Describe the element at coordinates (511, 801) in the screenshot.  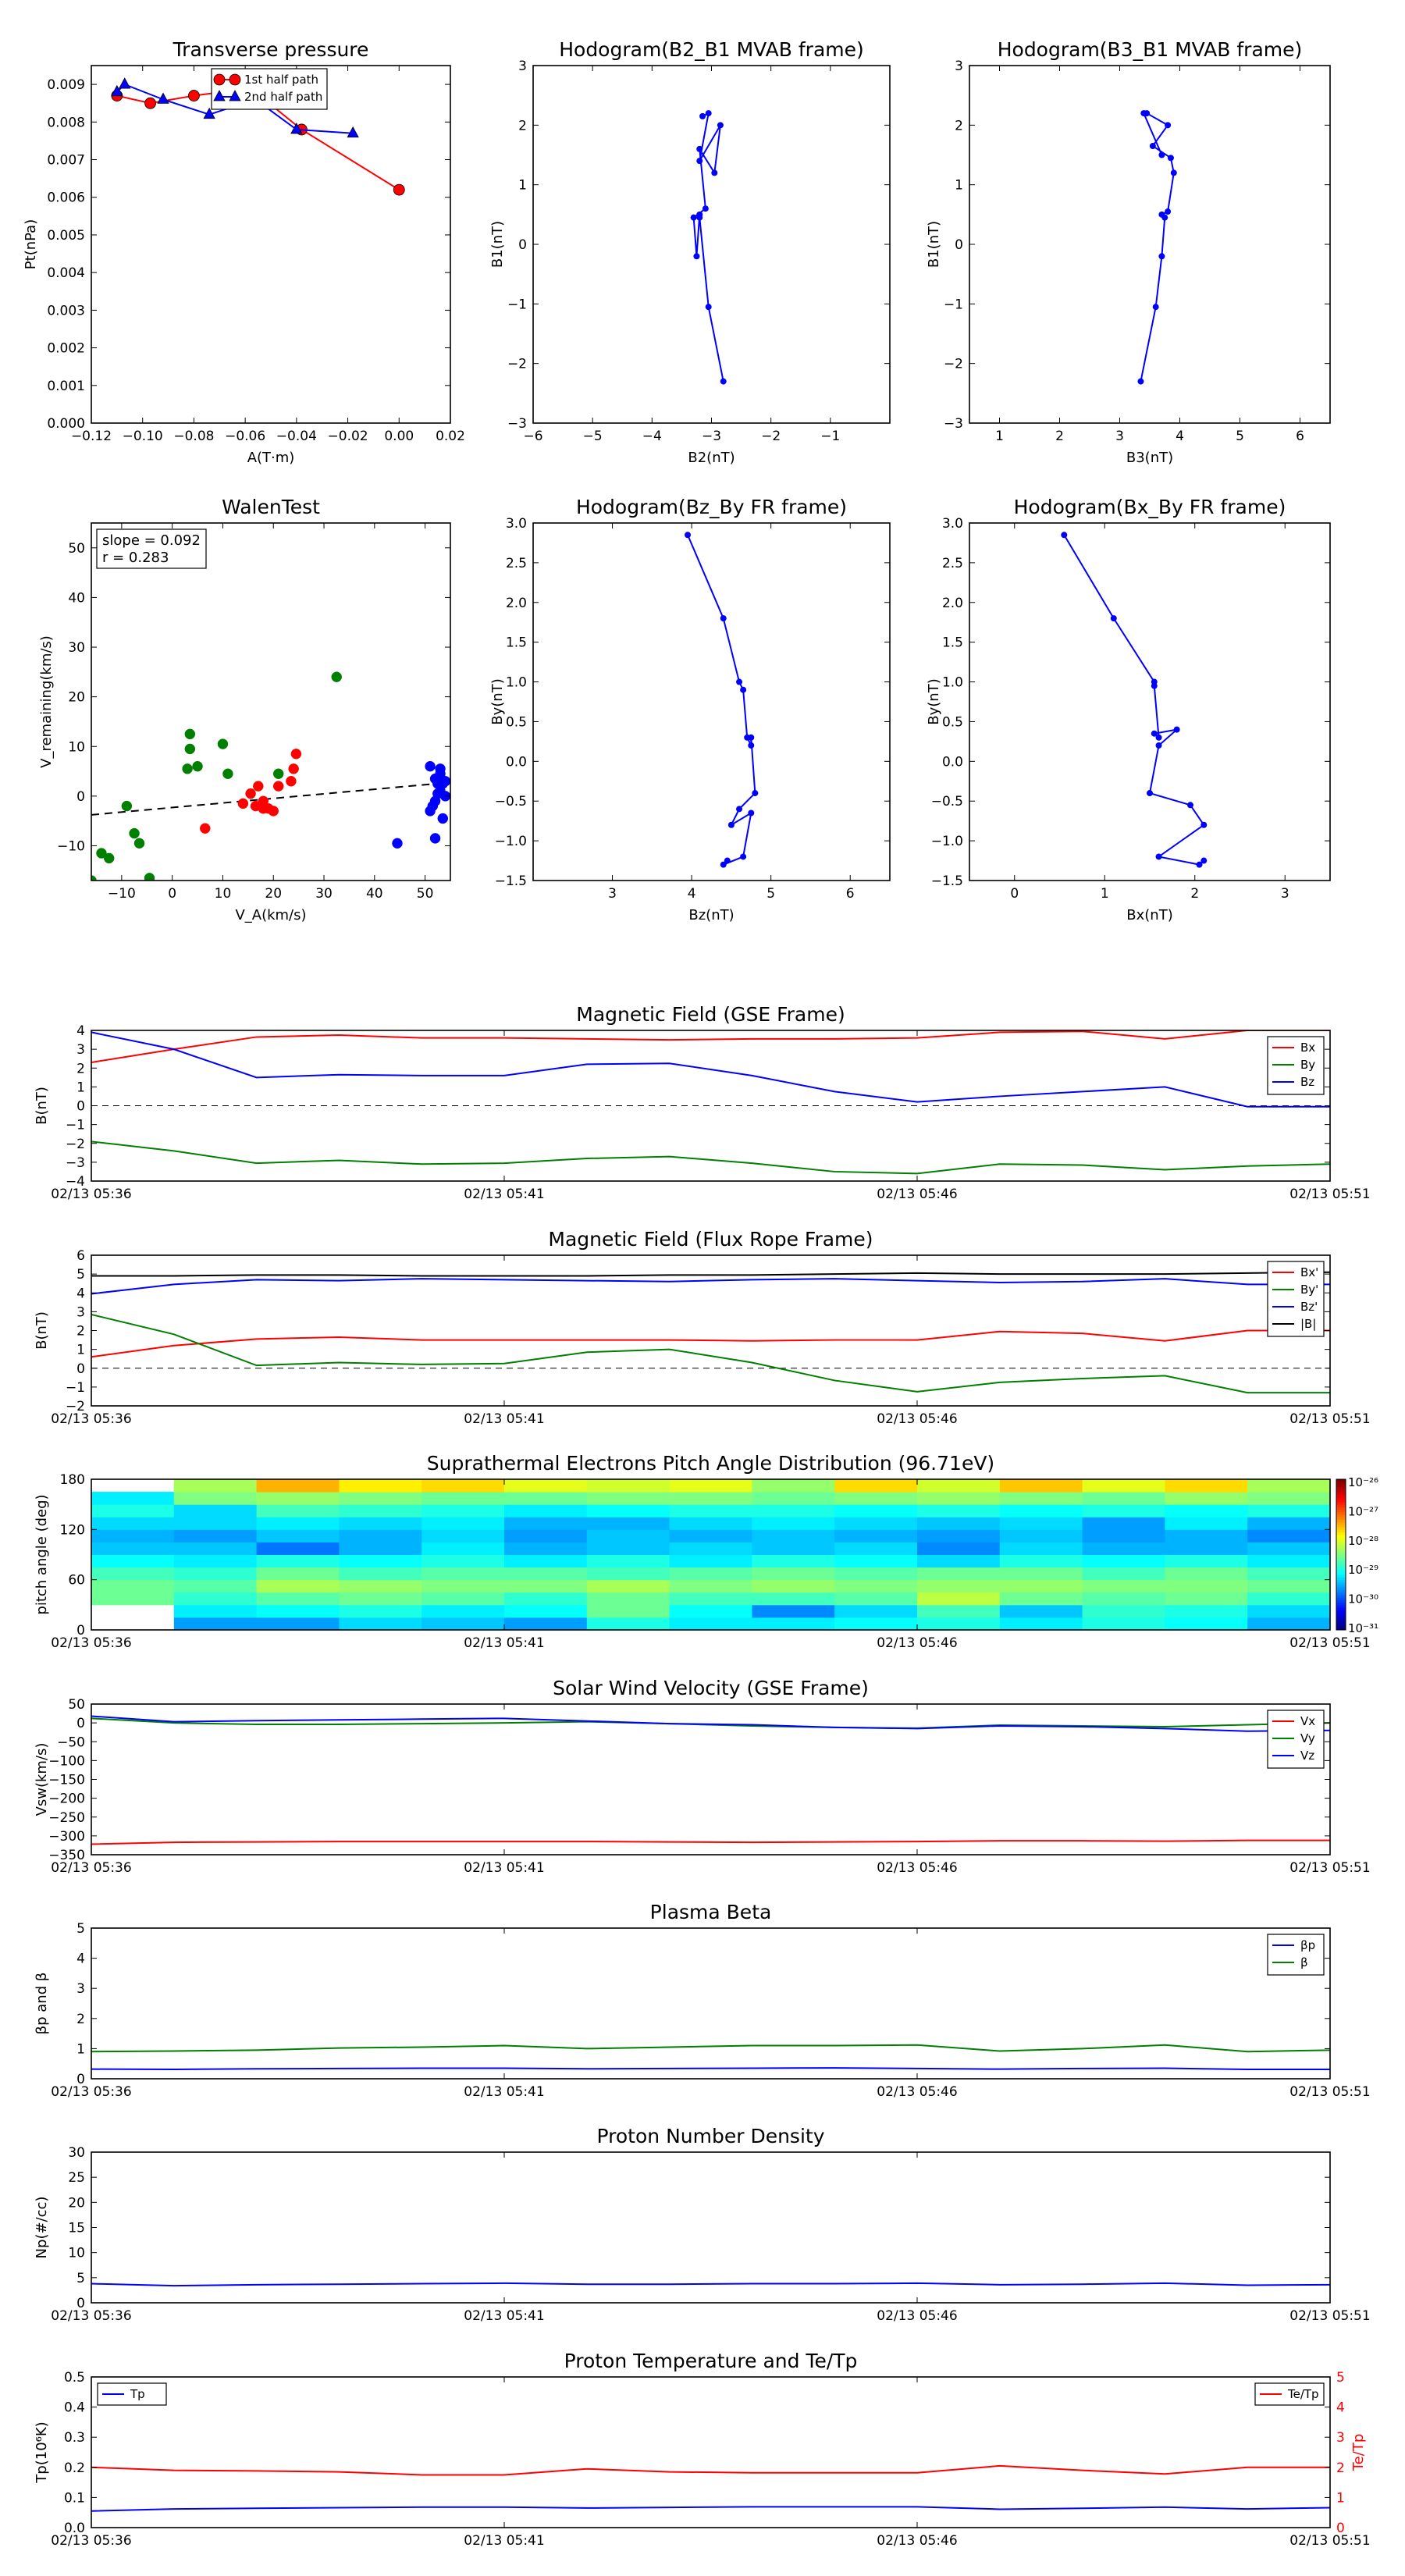
I see `y-tick-label: −0.5` at that location.